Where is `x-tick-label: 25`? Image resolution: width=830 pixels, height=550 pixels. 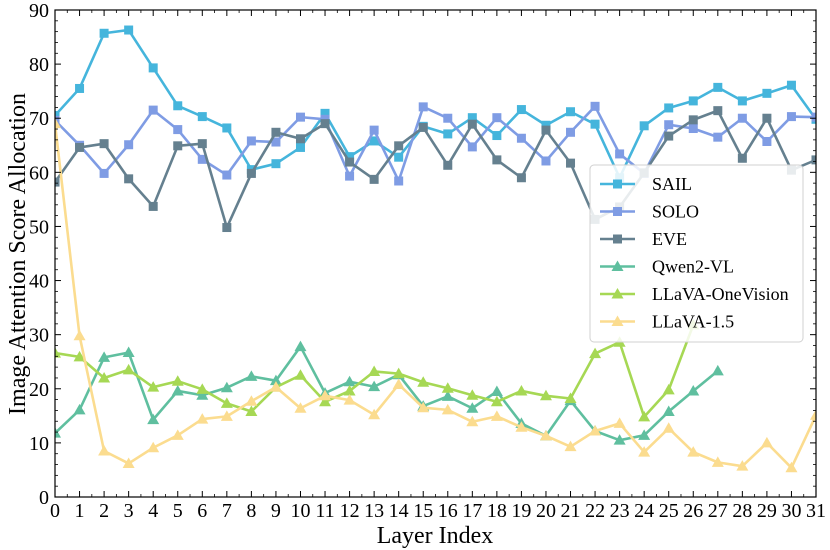
x-tick-label: 25 is located at coordinates (669, 511).